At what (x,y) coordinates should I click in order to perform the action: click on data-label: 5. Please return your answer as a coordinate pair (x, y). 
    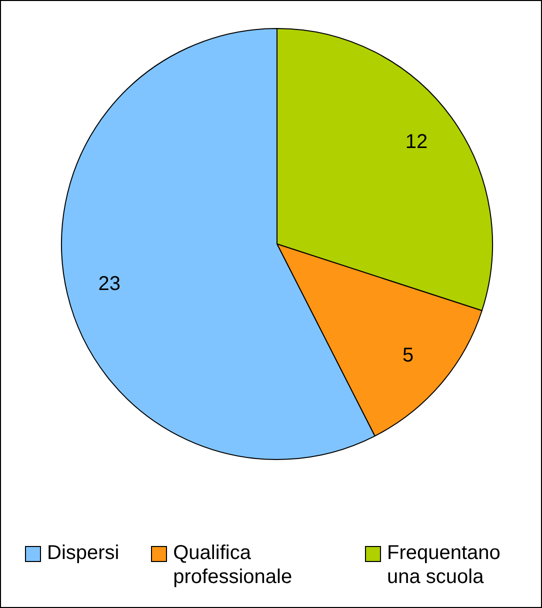
    Looking at the image, I should click on (408, 355).